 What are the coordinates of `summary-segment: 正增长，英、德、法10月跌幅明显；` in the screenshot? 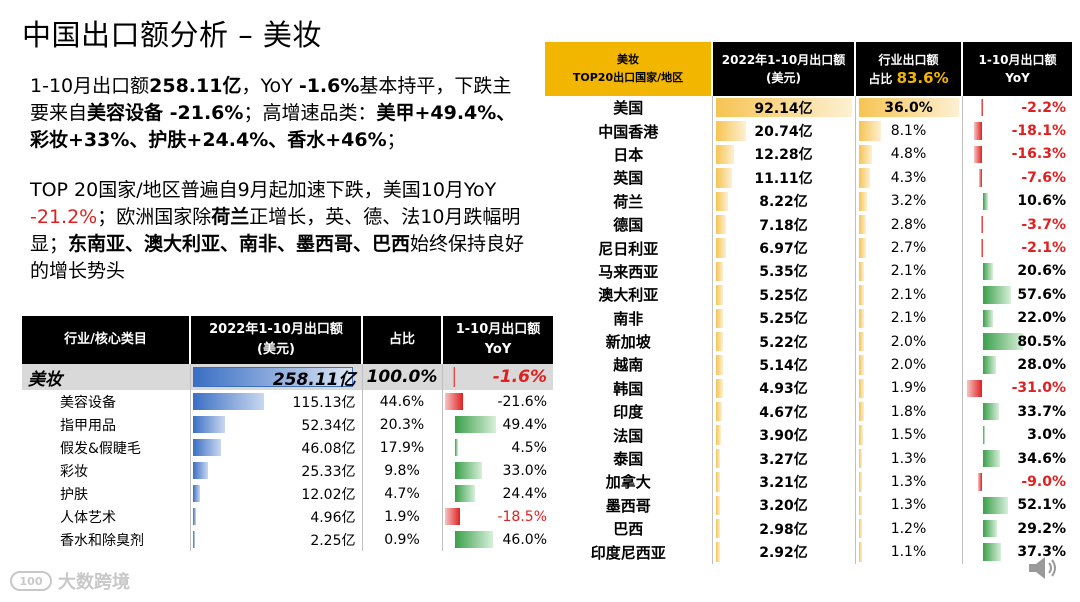 It's located at (275, 230).